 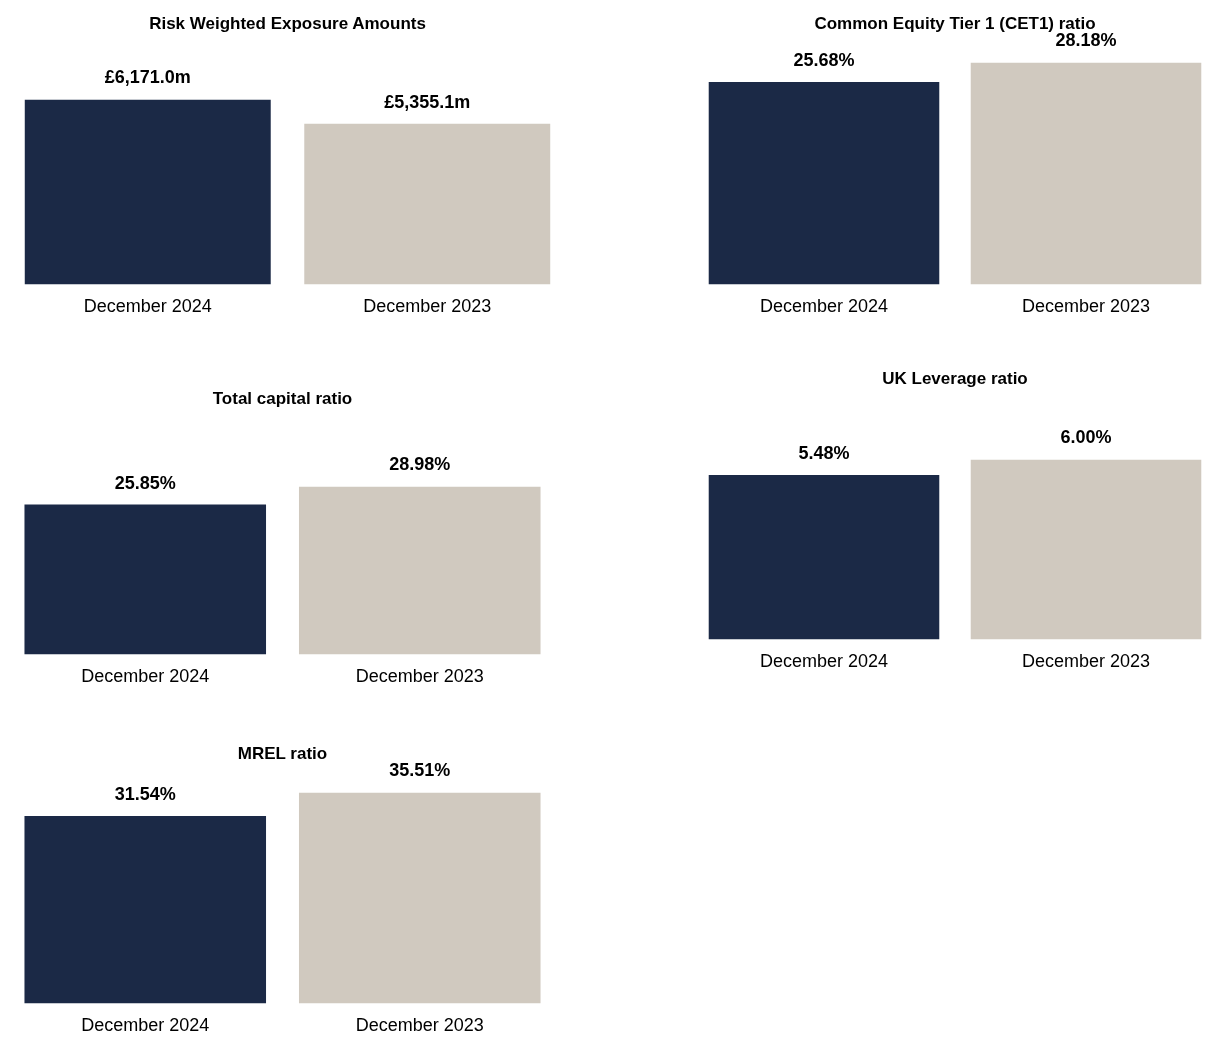 I want to click on data-label: 6.00%, so click(x=1086, y=437).